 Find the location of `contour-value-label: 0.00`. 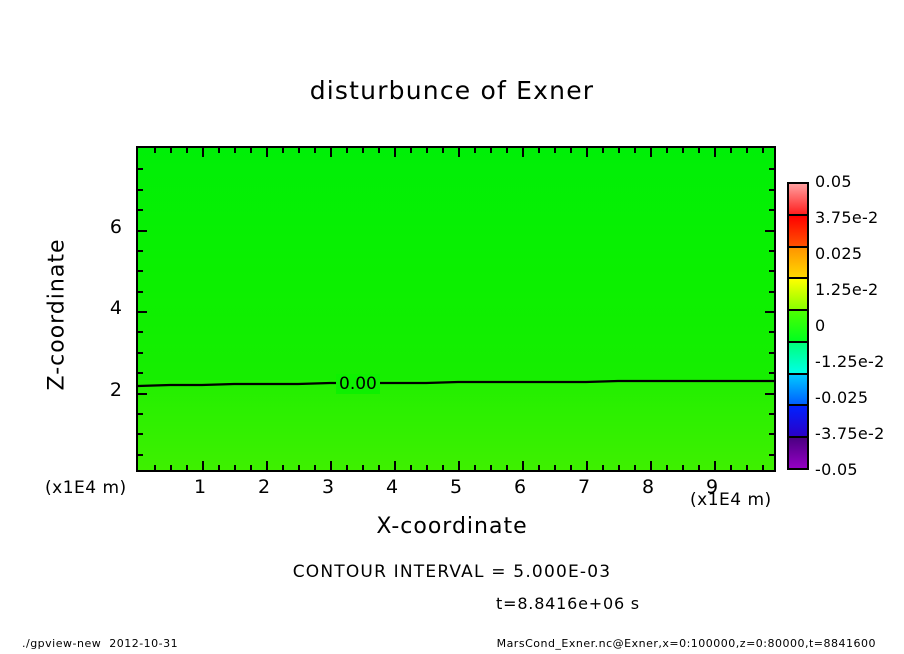

contour-value-label: 0.00 is located at coordinates (358, 384).